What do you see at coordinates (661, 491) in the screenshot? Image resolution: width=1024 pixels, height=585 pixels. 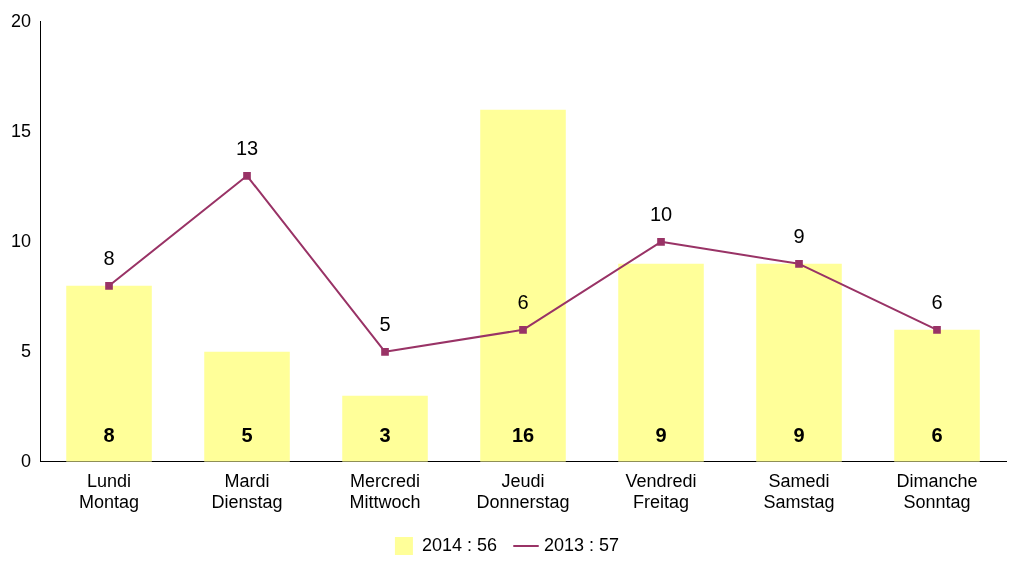 I see `x-tick-label: Vendredi Freitag` at bounding box center [661, 491].